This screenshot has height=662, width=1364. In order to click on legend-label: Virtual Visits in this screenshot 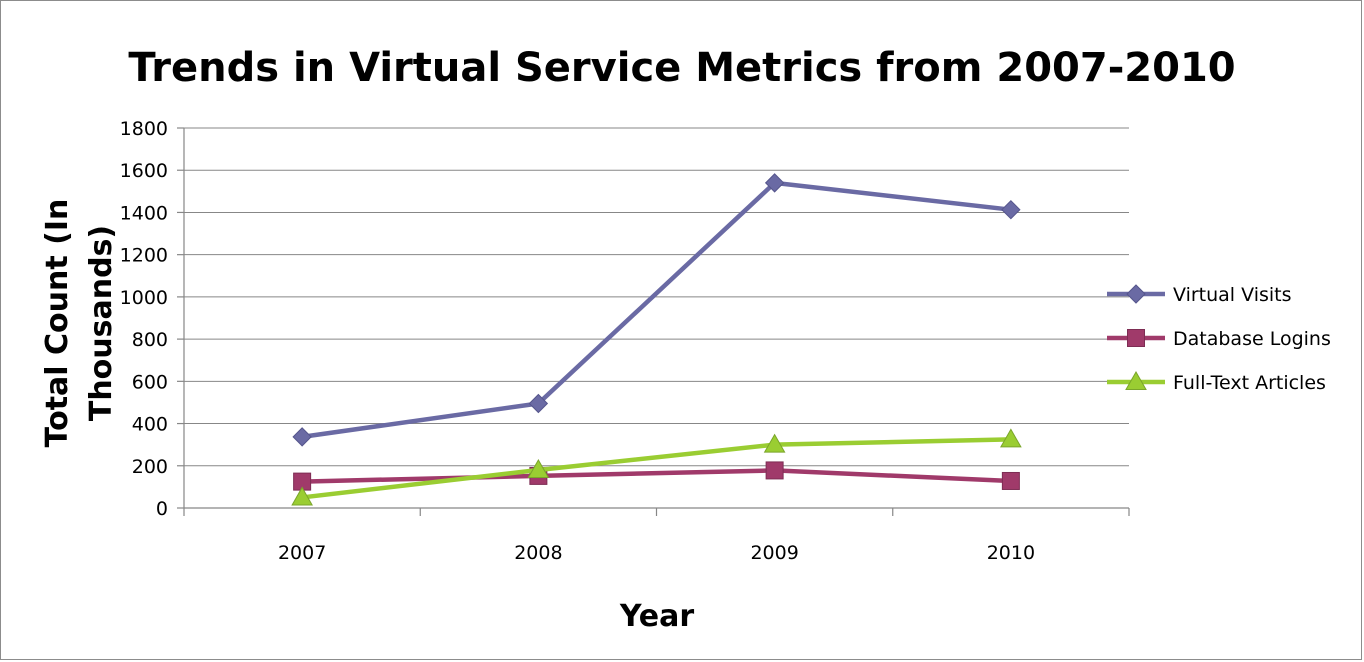, I will do `click(1232, 295)`.